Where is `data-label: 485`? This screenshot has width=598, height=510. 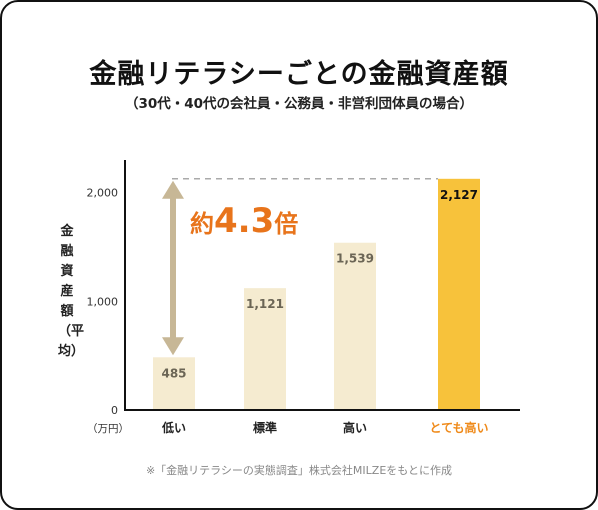 data-label: 485 is located at coordinates (173, 373).